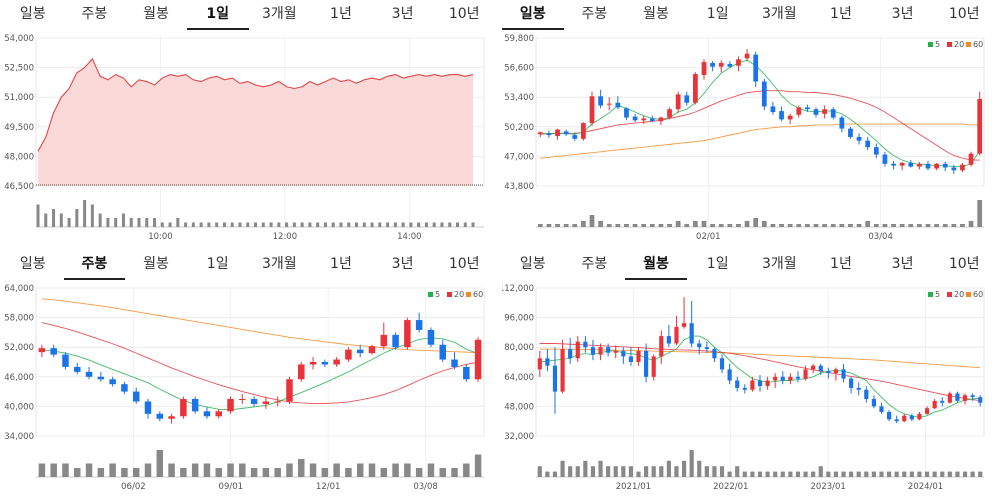 The width and height of the screenshot is (1000, 500). What do you see at coordinates (19, 437) in the screenshot?
I see `y-tick-label: 34,000` at bounding box center [19, 437].